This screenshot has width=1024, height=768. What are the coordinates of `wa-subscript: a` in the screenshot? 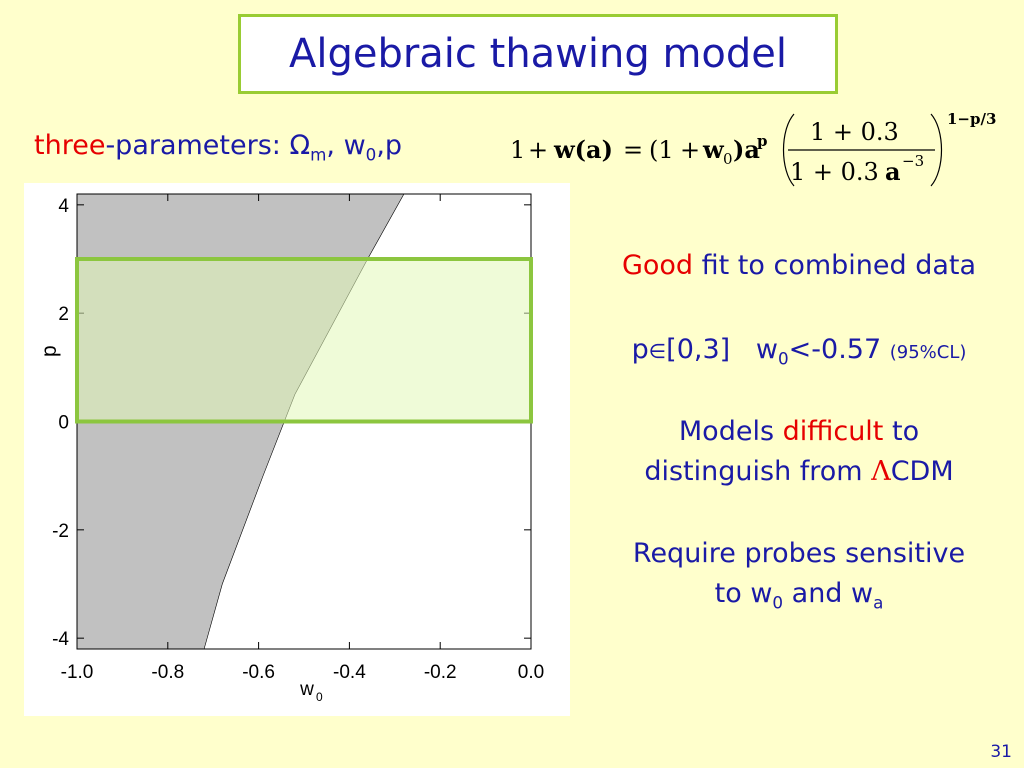 It's located at (878, 602).